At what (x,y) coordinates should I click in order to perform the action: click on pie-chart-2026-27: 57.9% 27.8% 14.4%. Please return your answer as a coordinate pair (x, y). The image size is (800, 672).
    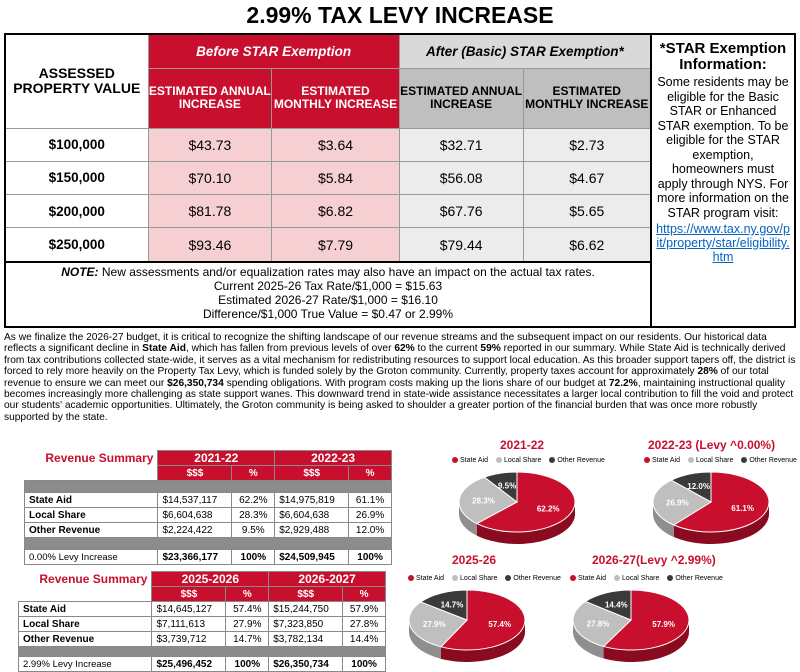
    Looking at the image, I should click on (631, 625).